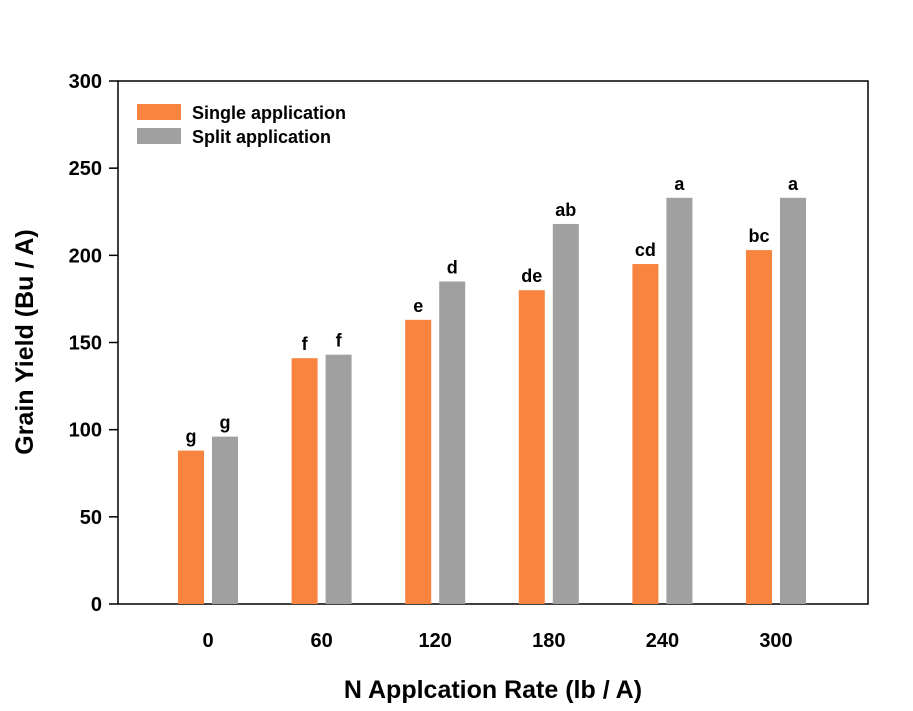 The width and height of the screenshot is (913, 711). Describe the element at coordinates (548, 641) in the screenshot. I see `x-tick-label: 180` at that location.